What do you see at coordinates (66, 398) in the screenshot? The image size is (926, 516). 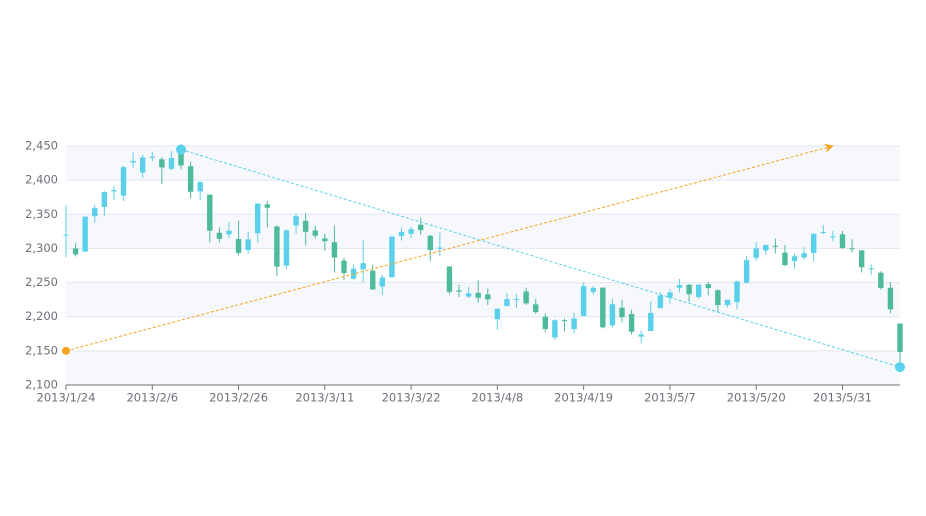 I see `x-tick-label: 2013/1/24` at bounding box center [66, 398].